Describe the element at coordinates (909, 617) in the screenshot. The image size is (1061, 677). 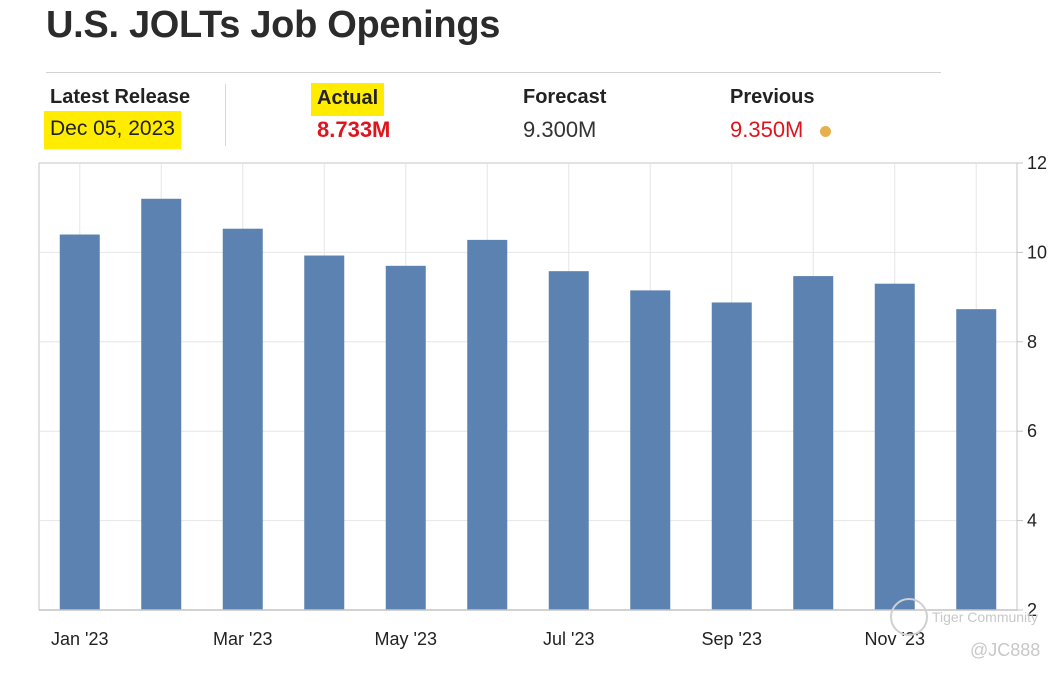
I see `tiger-logo-icon` at that location.